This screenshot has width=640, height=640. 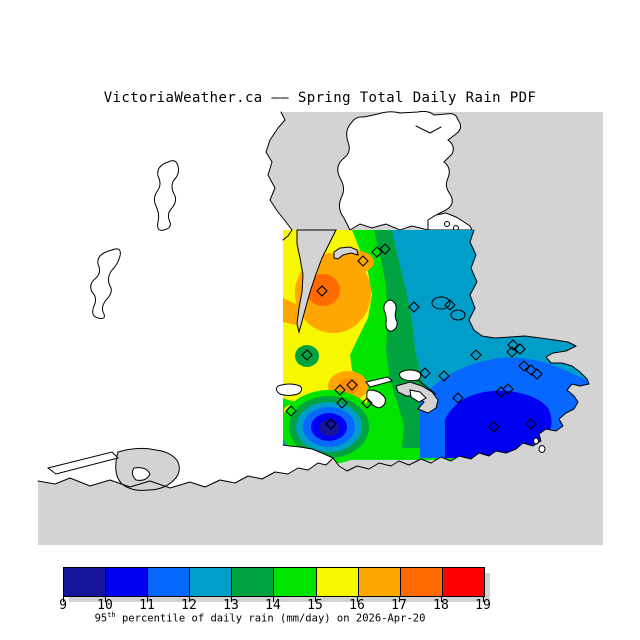 I want to click on coastline-strait, so click(x=185, y=473).